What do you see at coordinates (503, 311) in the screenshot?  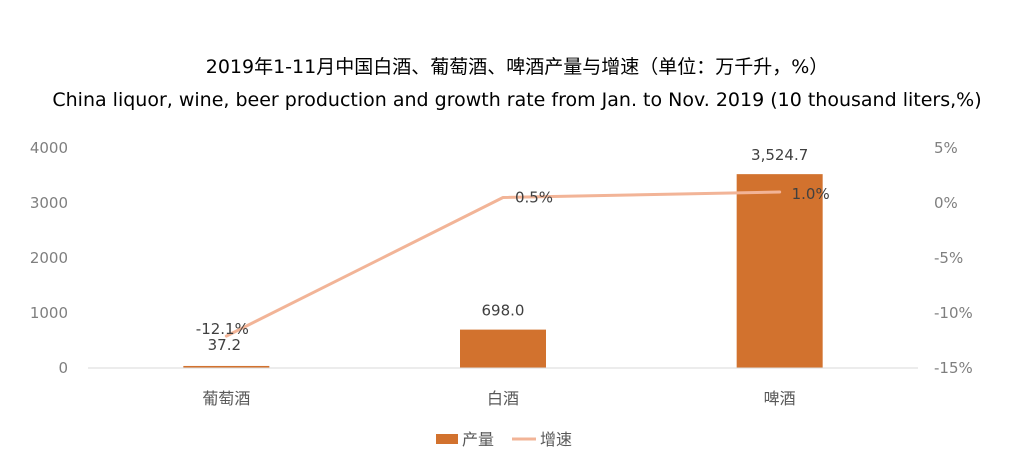 I see `bar-data-label: 698.0` at bounding box center [503, 311].